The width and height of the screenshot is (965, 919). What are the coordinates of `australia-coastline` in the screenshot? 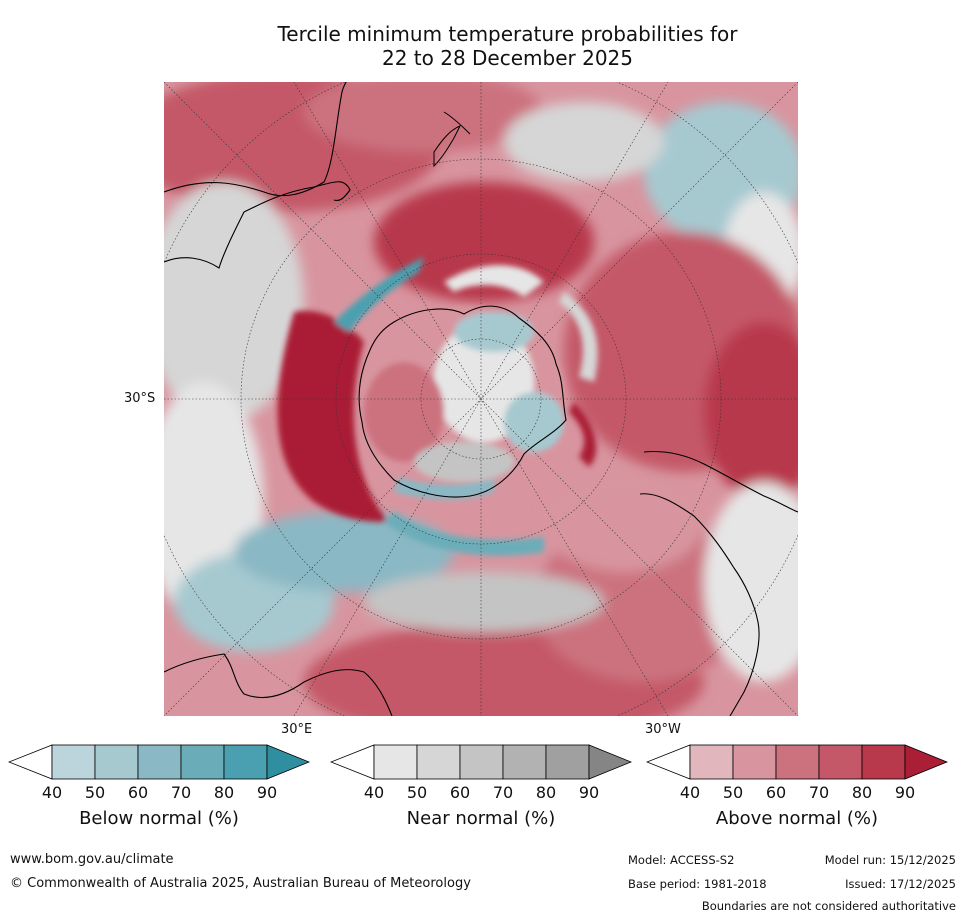 It's located at (255, 139).